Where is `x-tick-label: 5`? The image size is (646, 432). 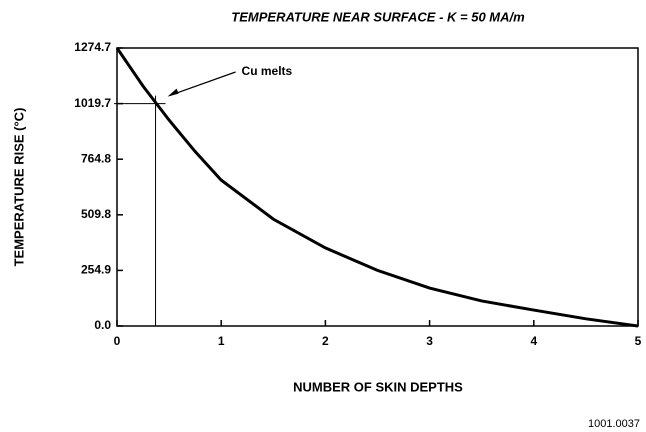 x-tick-label: 5 is located at coordinates (638, 341).